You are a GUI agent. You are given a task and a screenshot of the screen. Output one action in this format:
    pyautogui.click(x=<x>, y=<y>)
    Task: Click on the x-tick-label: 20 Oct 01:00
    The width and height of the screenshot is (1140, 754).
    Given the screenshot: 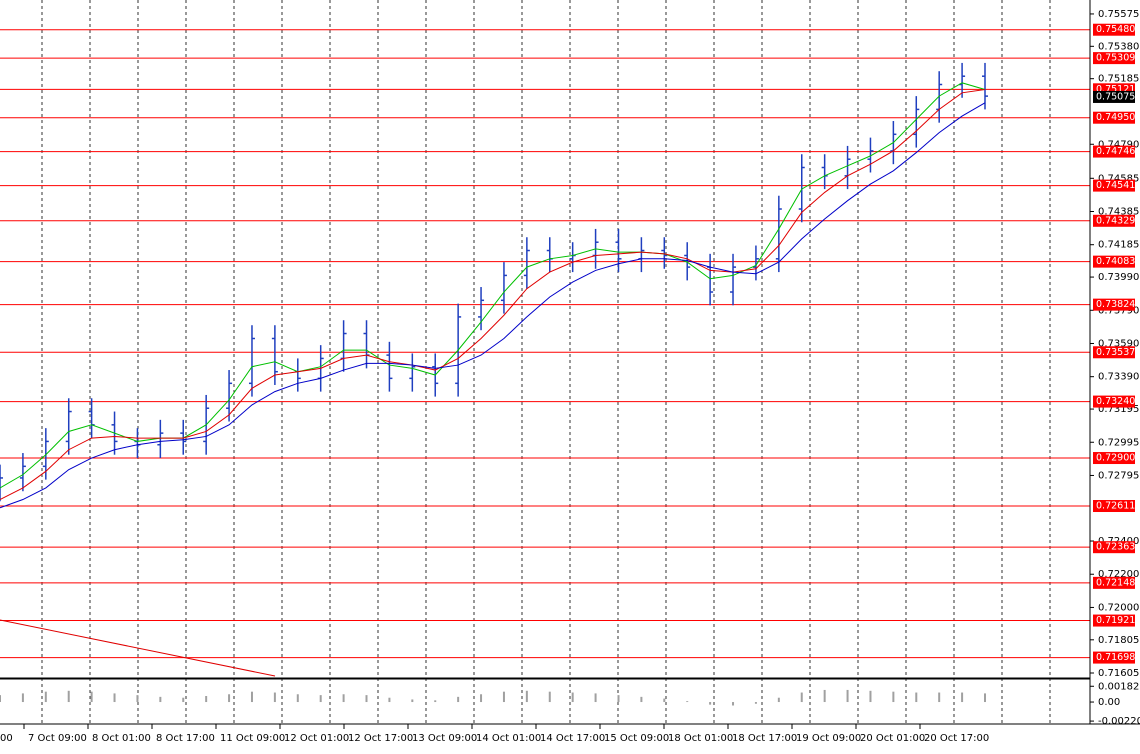 What is the action you would take?
    pyautogui.click(x=892, y=738)
    